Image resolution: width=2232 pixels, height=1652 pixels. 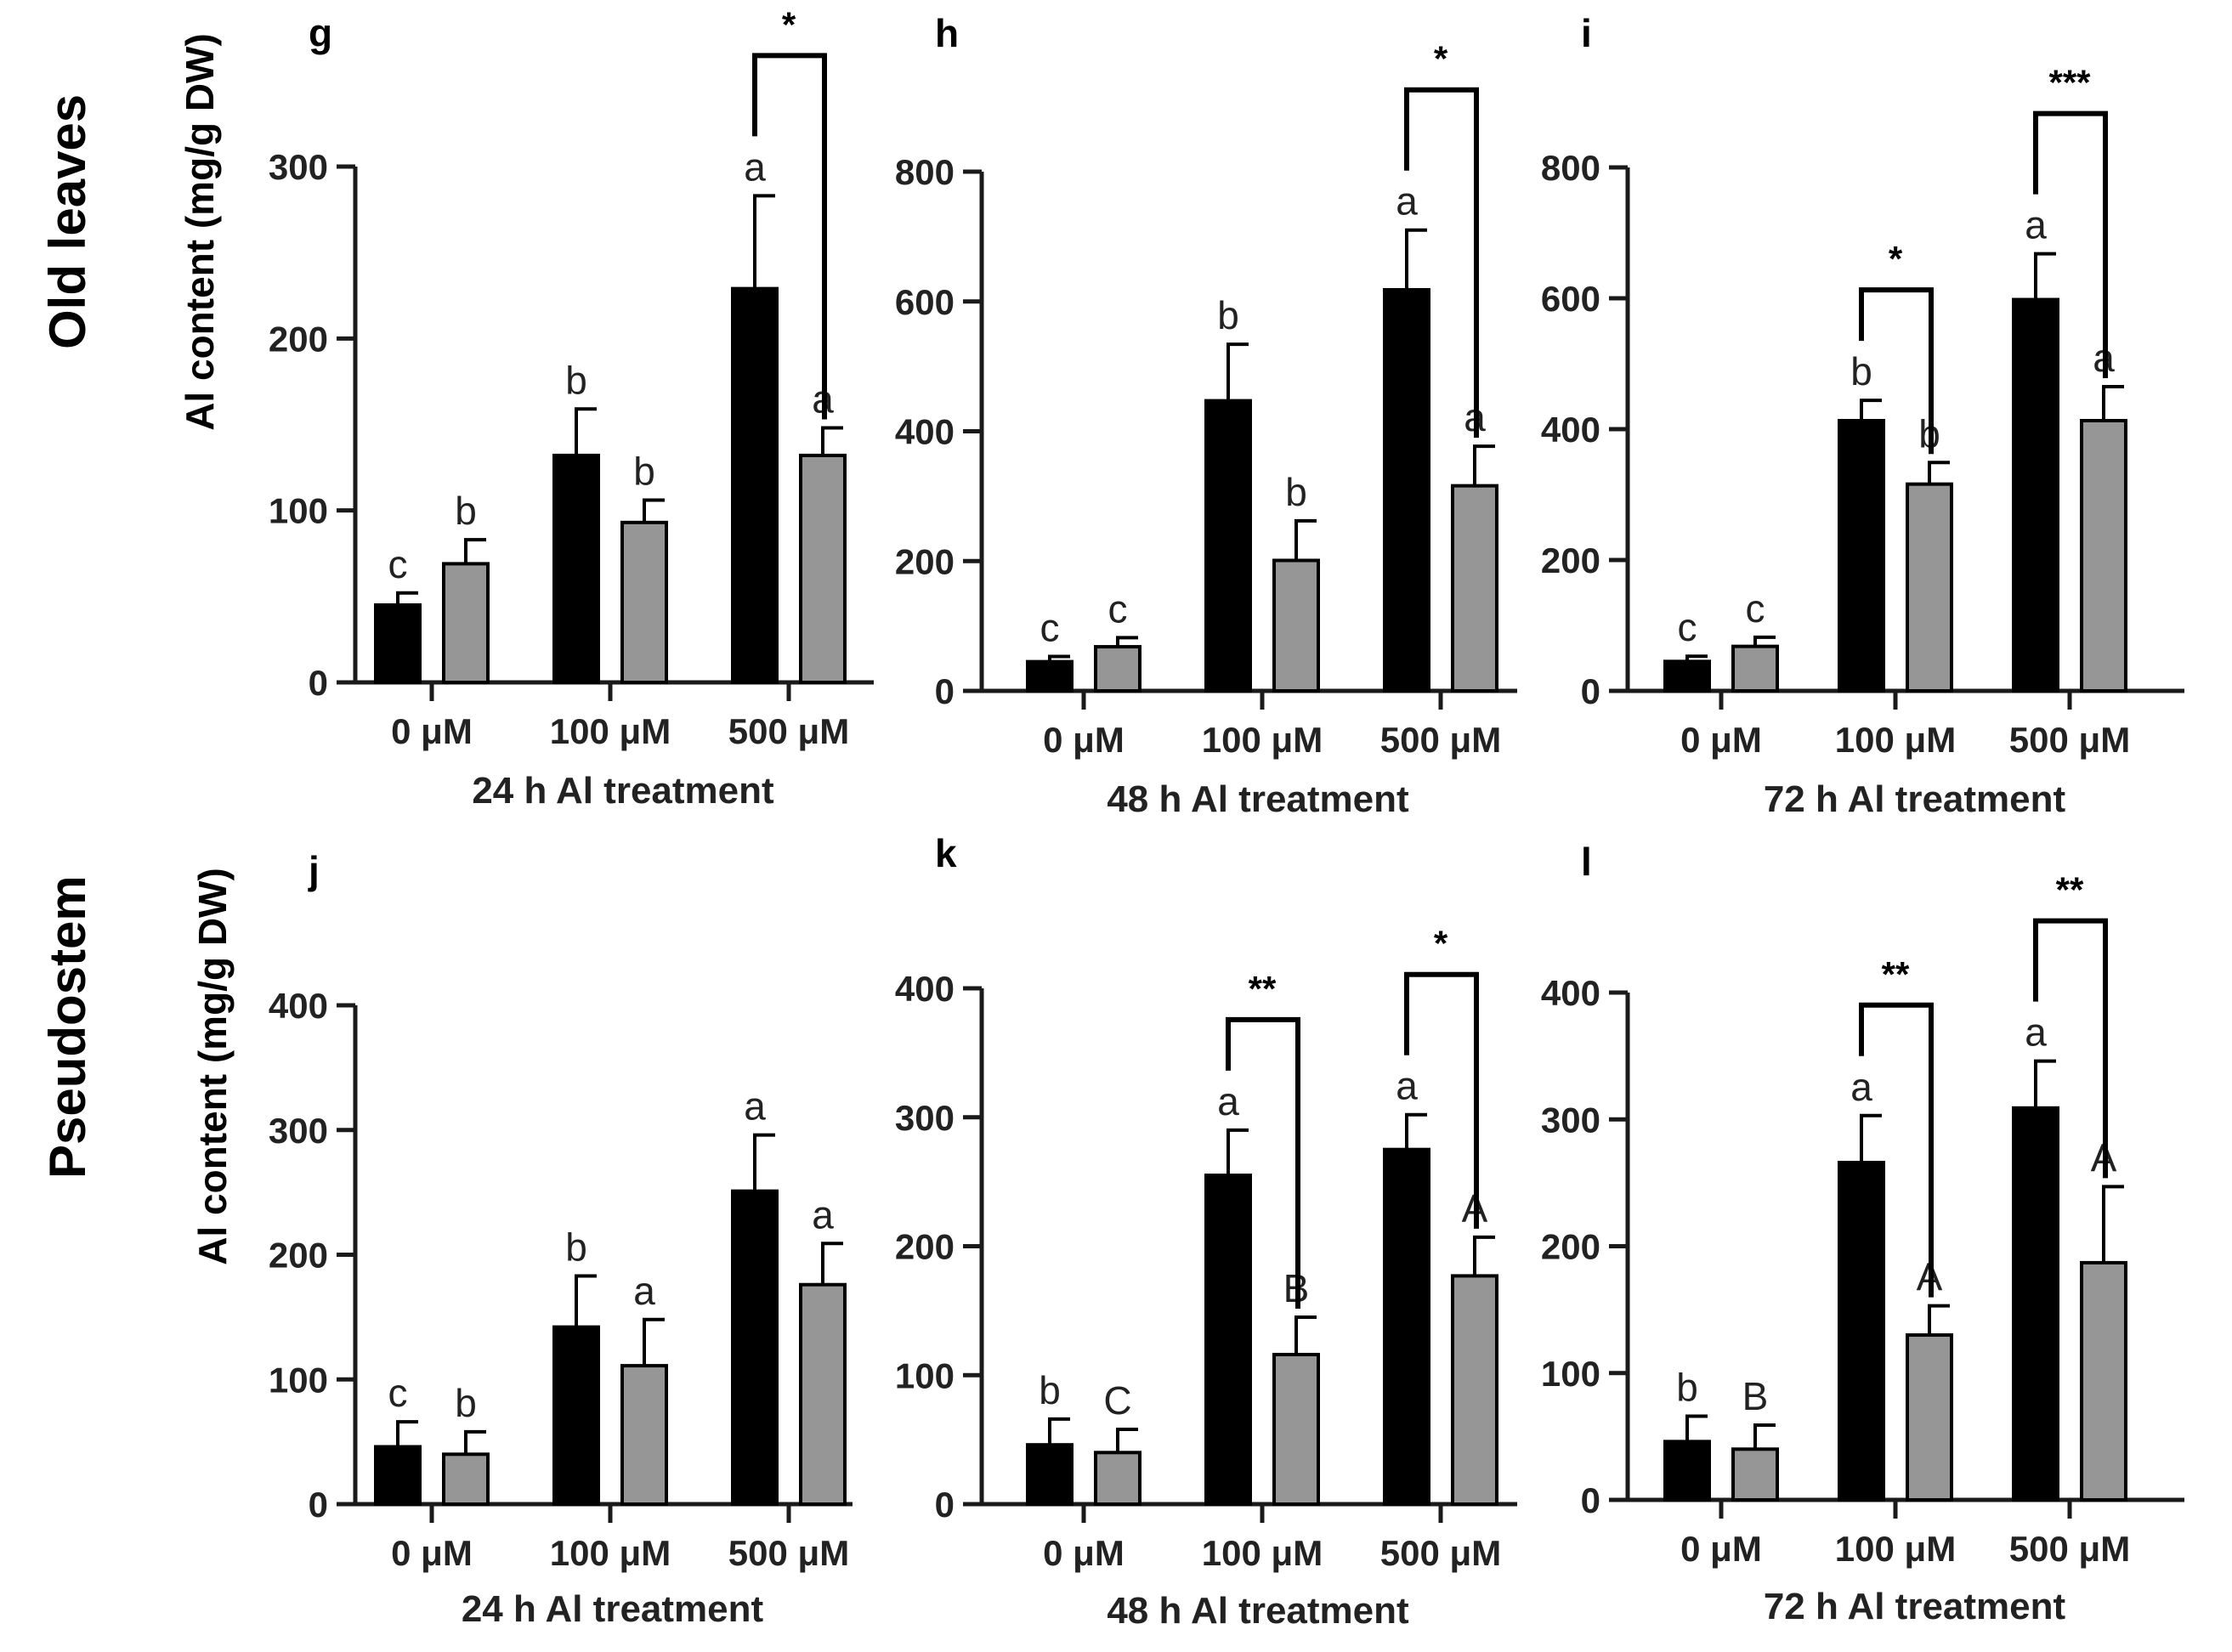 What do you see at coordinates (788, 1553) in the screenshot?
I see `panel-j-x-tick-label-2: 500 μM` at bounding box center [788, 1553].